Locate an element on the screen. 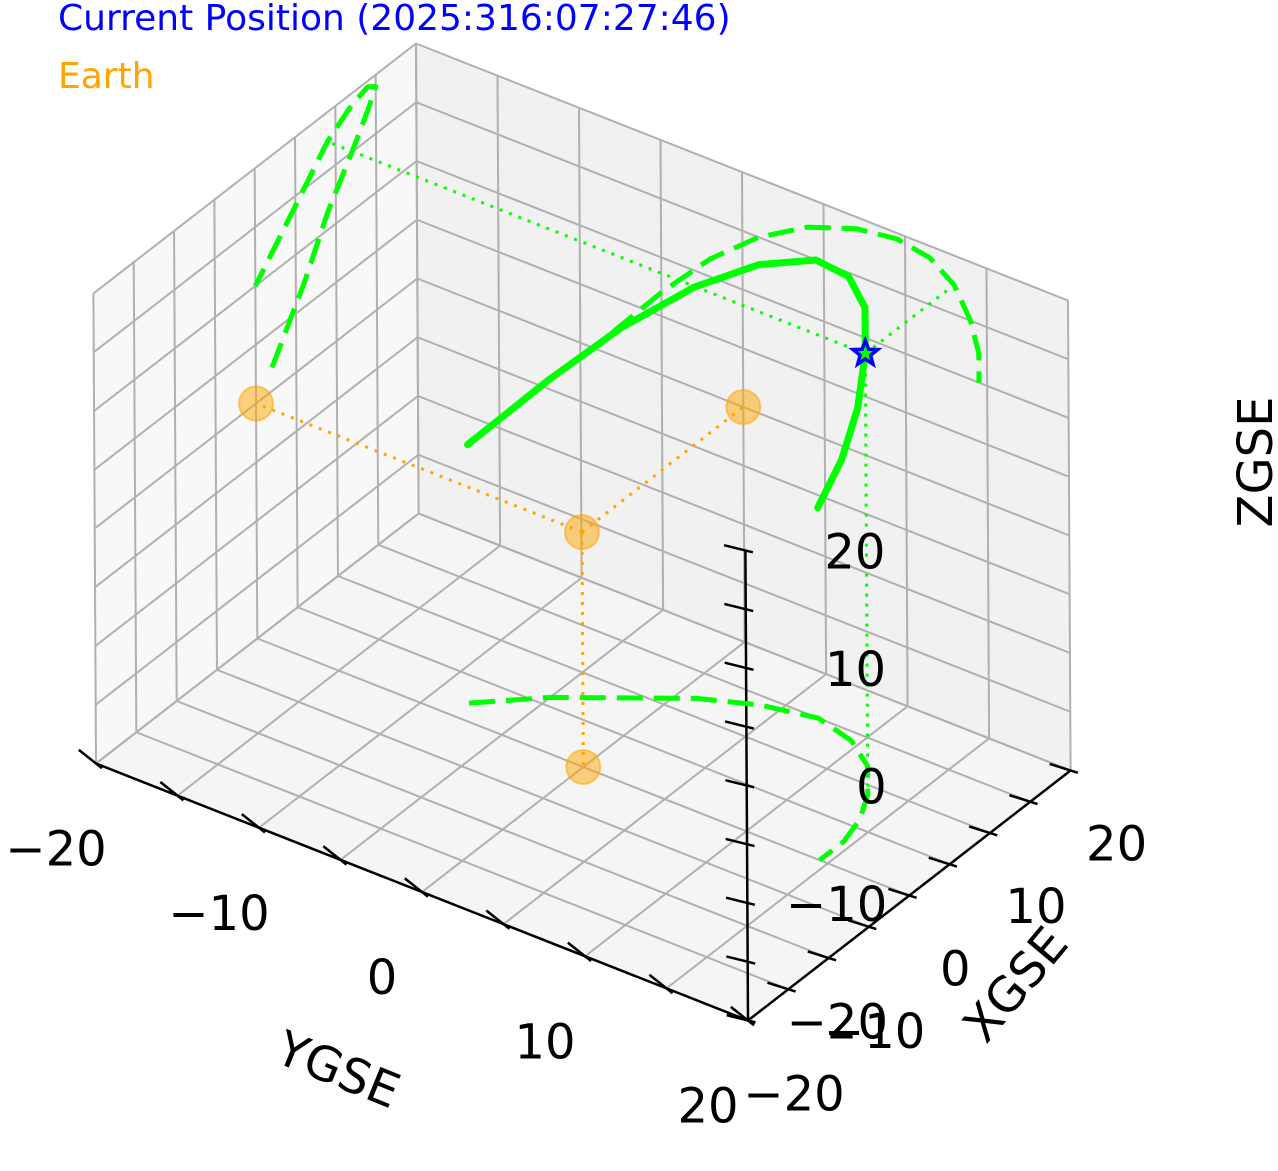 This screenshot has width=1278, height=1171. orbit-projection-floor is located at coordinates (669, 778).